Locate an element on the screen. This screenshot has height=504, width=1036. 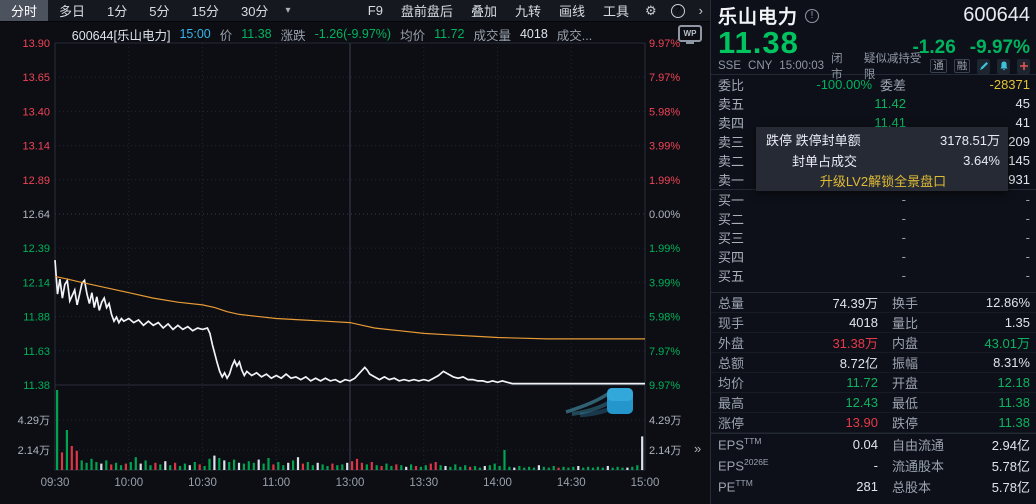
stats-row: 现手 4018 量比 1.35 is located at coordinates (873, 323).